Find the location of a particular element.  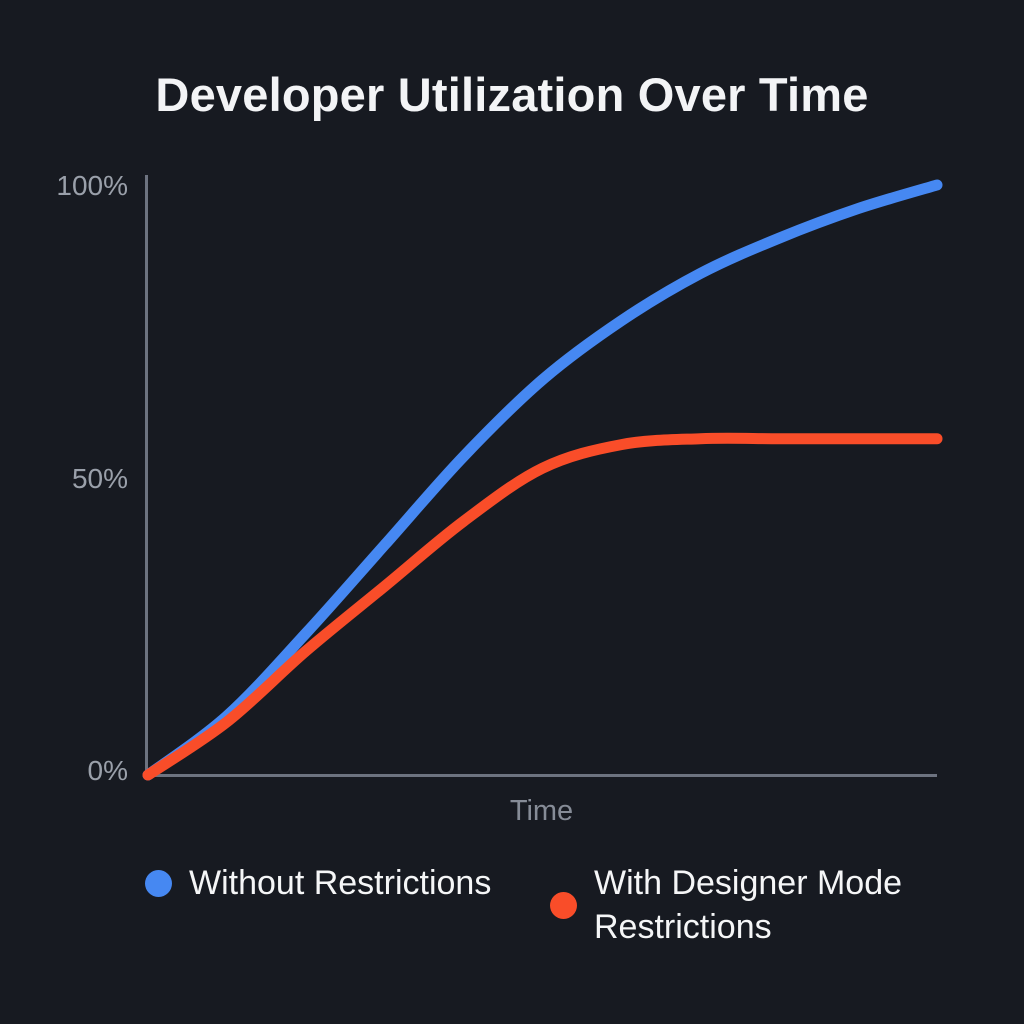

legend-item-with-designer-mode-restrictions: With Designer Mode Restrictions is located at coordinates (739, 905).